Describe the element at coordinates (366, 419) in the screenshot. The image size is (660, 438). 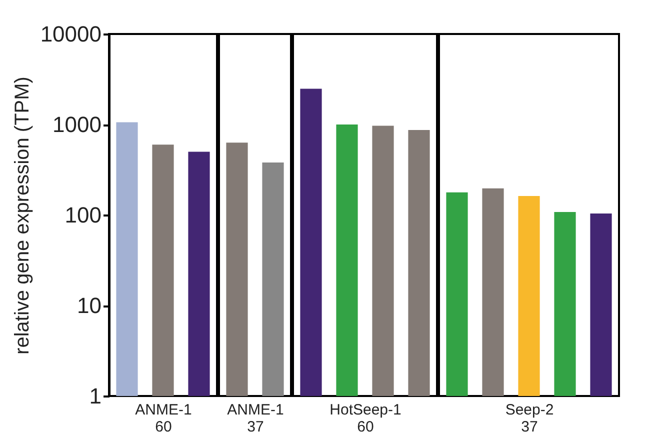
I see `x-axis-title: HotSeep-1 60` at that location.